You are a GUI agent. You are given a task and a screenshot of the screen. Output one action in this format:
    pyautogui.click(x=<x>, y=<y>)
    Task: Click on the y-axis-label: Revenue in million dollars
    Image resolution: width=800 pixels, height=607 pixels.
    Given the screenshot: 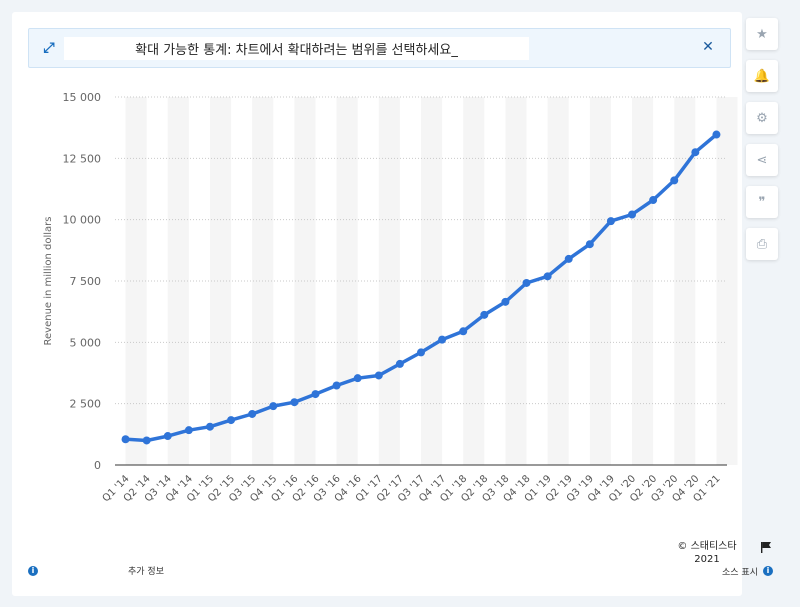 What is the action you would take?
    pyautogui.click(x=48, y=281)
    